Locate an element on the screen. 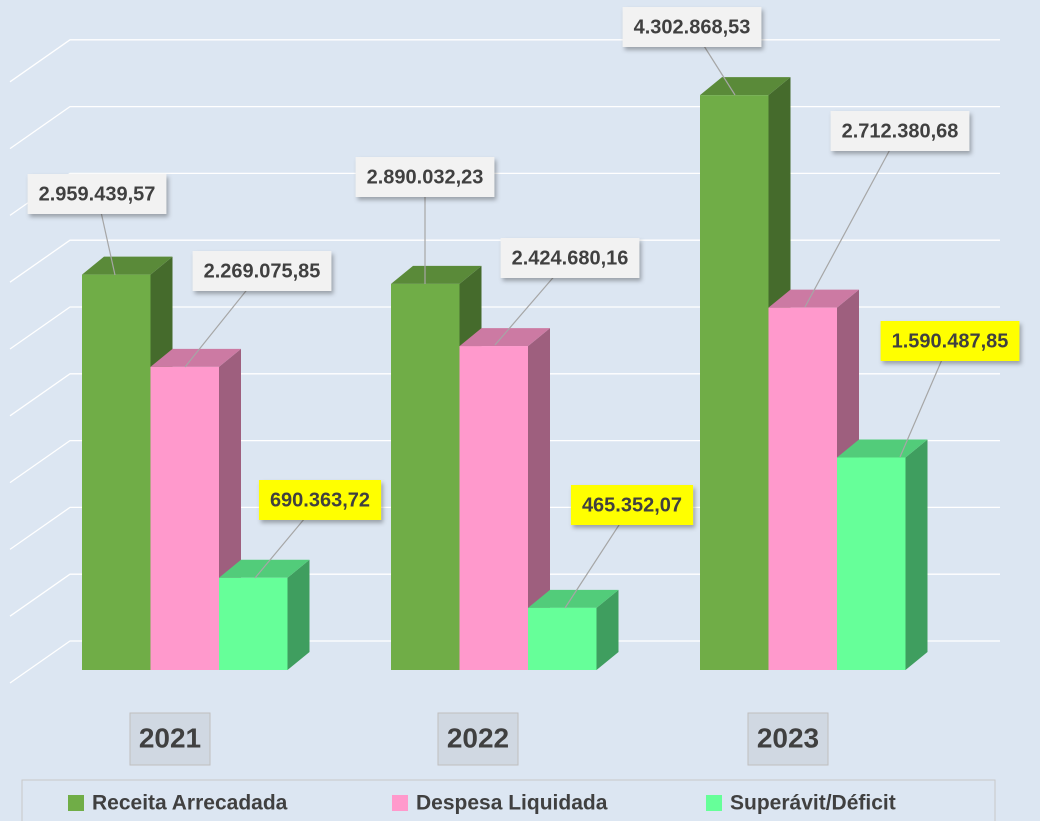 The height and width of the screenshot is (821, 1040). legend-label: Superávit/Déficit is located at coordinates (813, 803).